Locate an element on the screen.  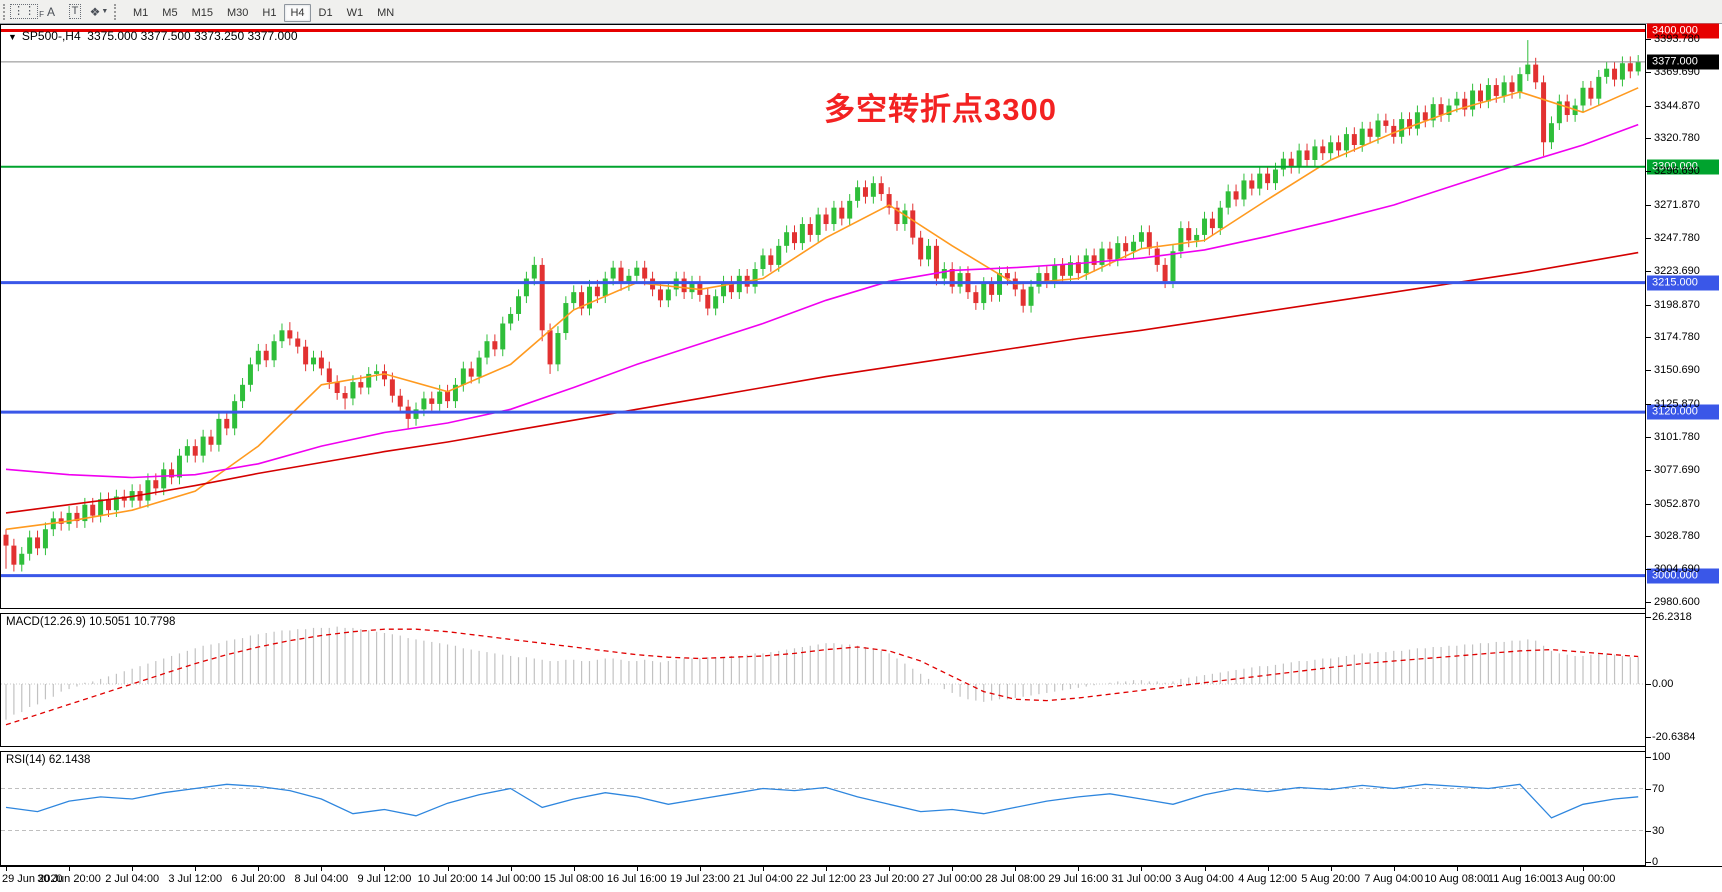
time-label: 9 Jul 12:00 is located at coordinates (384, 879).